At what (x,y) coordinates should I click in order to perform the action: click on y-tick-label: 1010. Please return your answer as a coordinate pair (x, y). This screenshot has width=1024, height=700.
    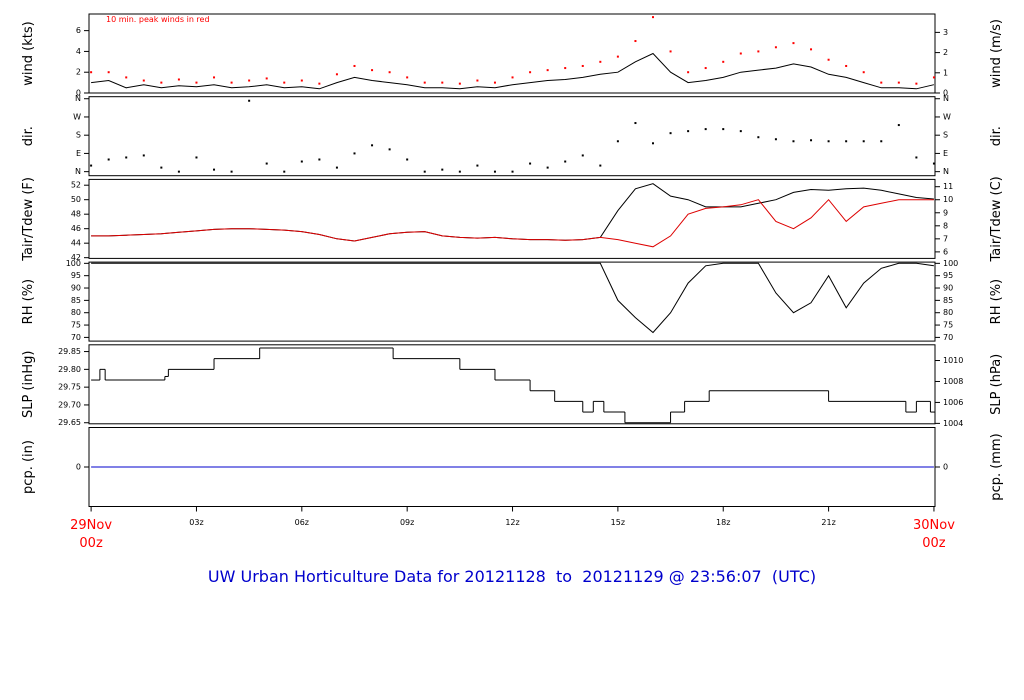
    Looking at the image, I should click on (953, 360).